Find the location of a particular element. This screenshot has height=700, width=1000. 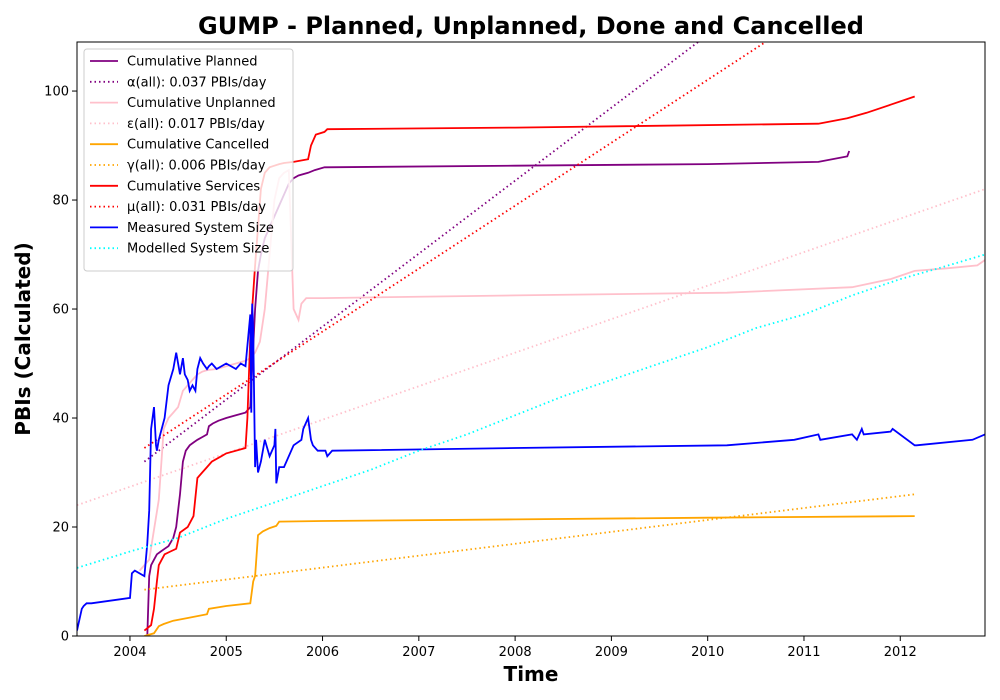

x-tick-label: 2011 is located at coordinates (803, 652).